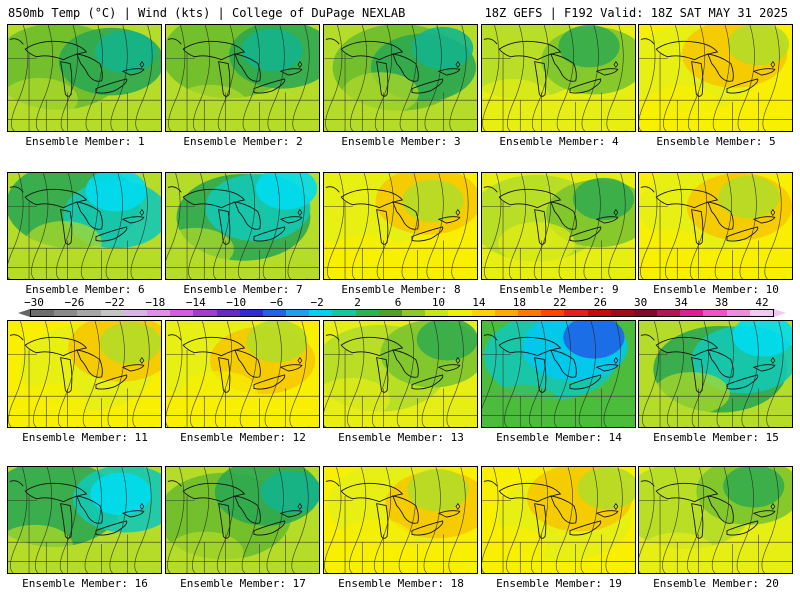 This screenshot has width=800, height=600. Describe the element at coordinates (85, 289) in the screenshot. I see `ensemble-member-label: Ensemble Member: 6` at that location.